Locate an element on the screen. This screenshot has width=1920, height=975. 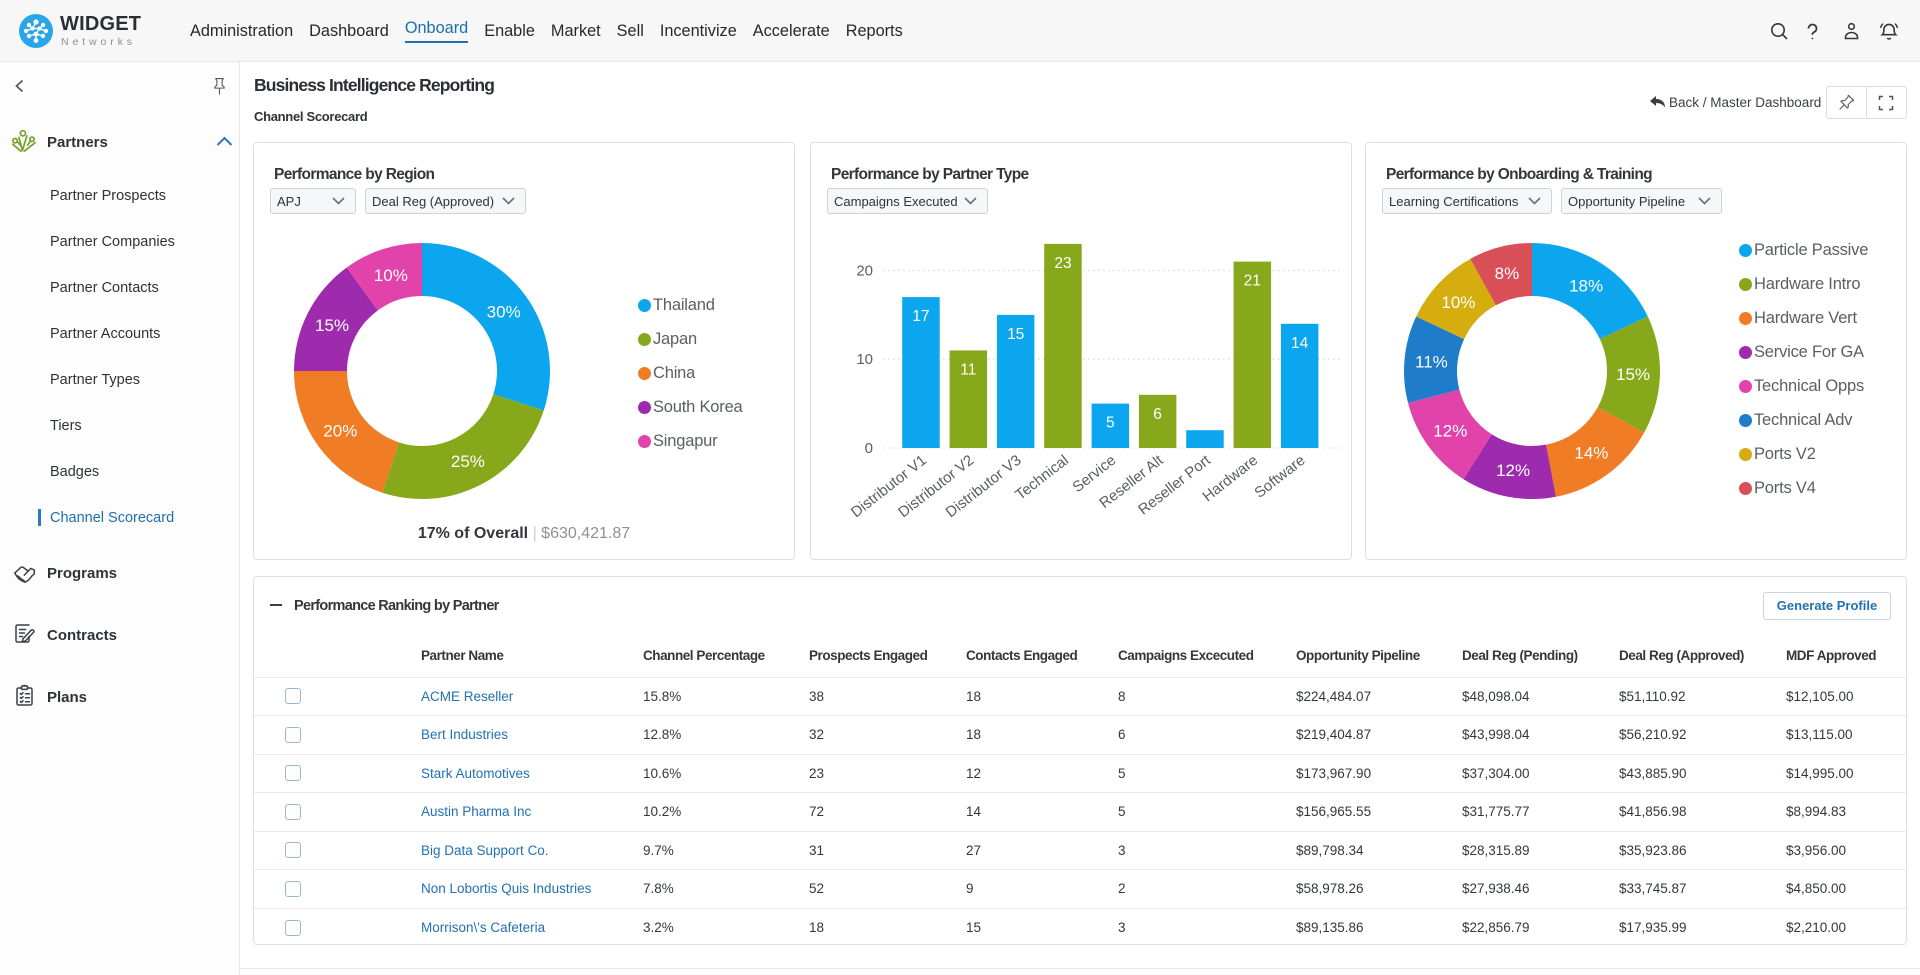
svg-text: Technical is located at coordinates (1042, 478).